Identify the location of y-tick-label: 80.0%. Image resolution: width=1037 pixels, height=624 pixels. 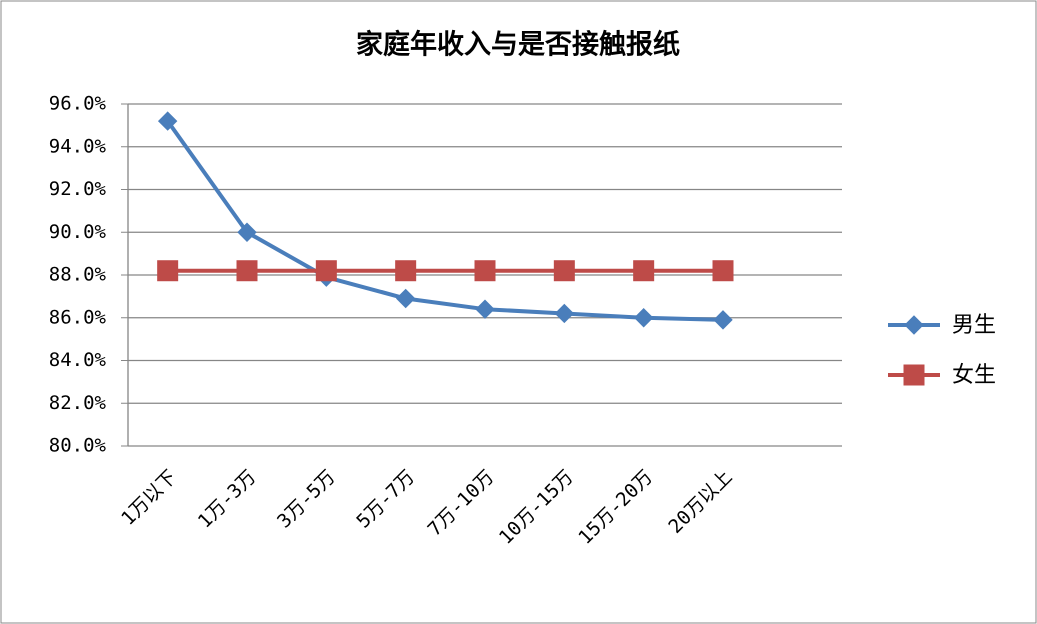
(78, 446).